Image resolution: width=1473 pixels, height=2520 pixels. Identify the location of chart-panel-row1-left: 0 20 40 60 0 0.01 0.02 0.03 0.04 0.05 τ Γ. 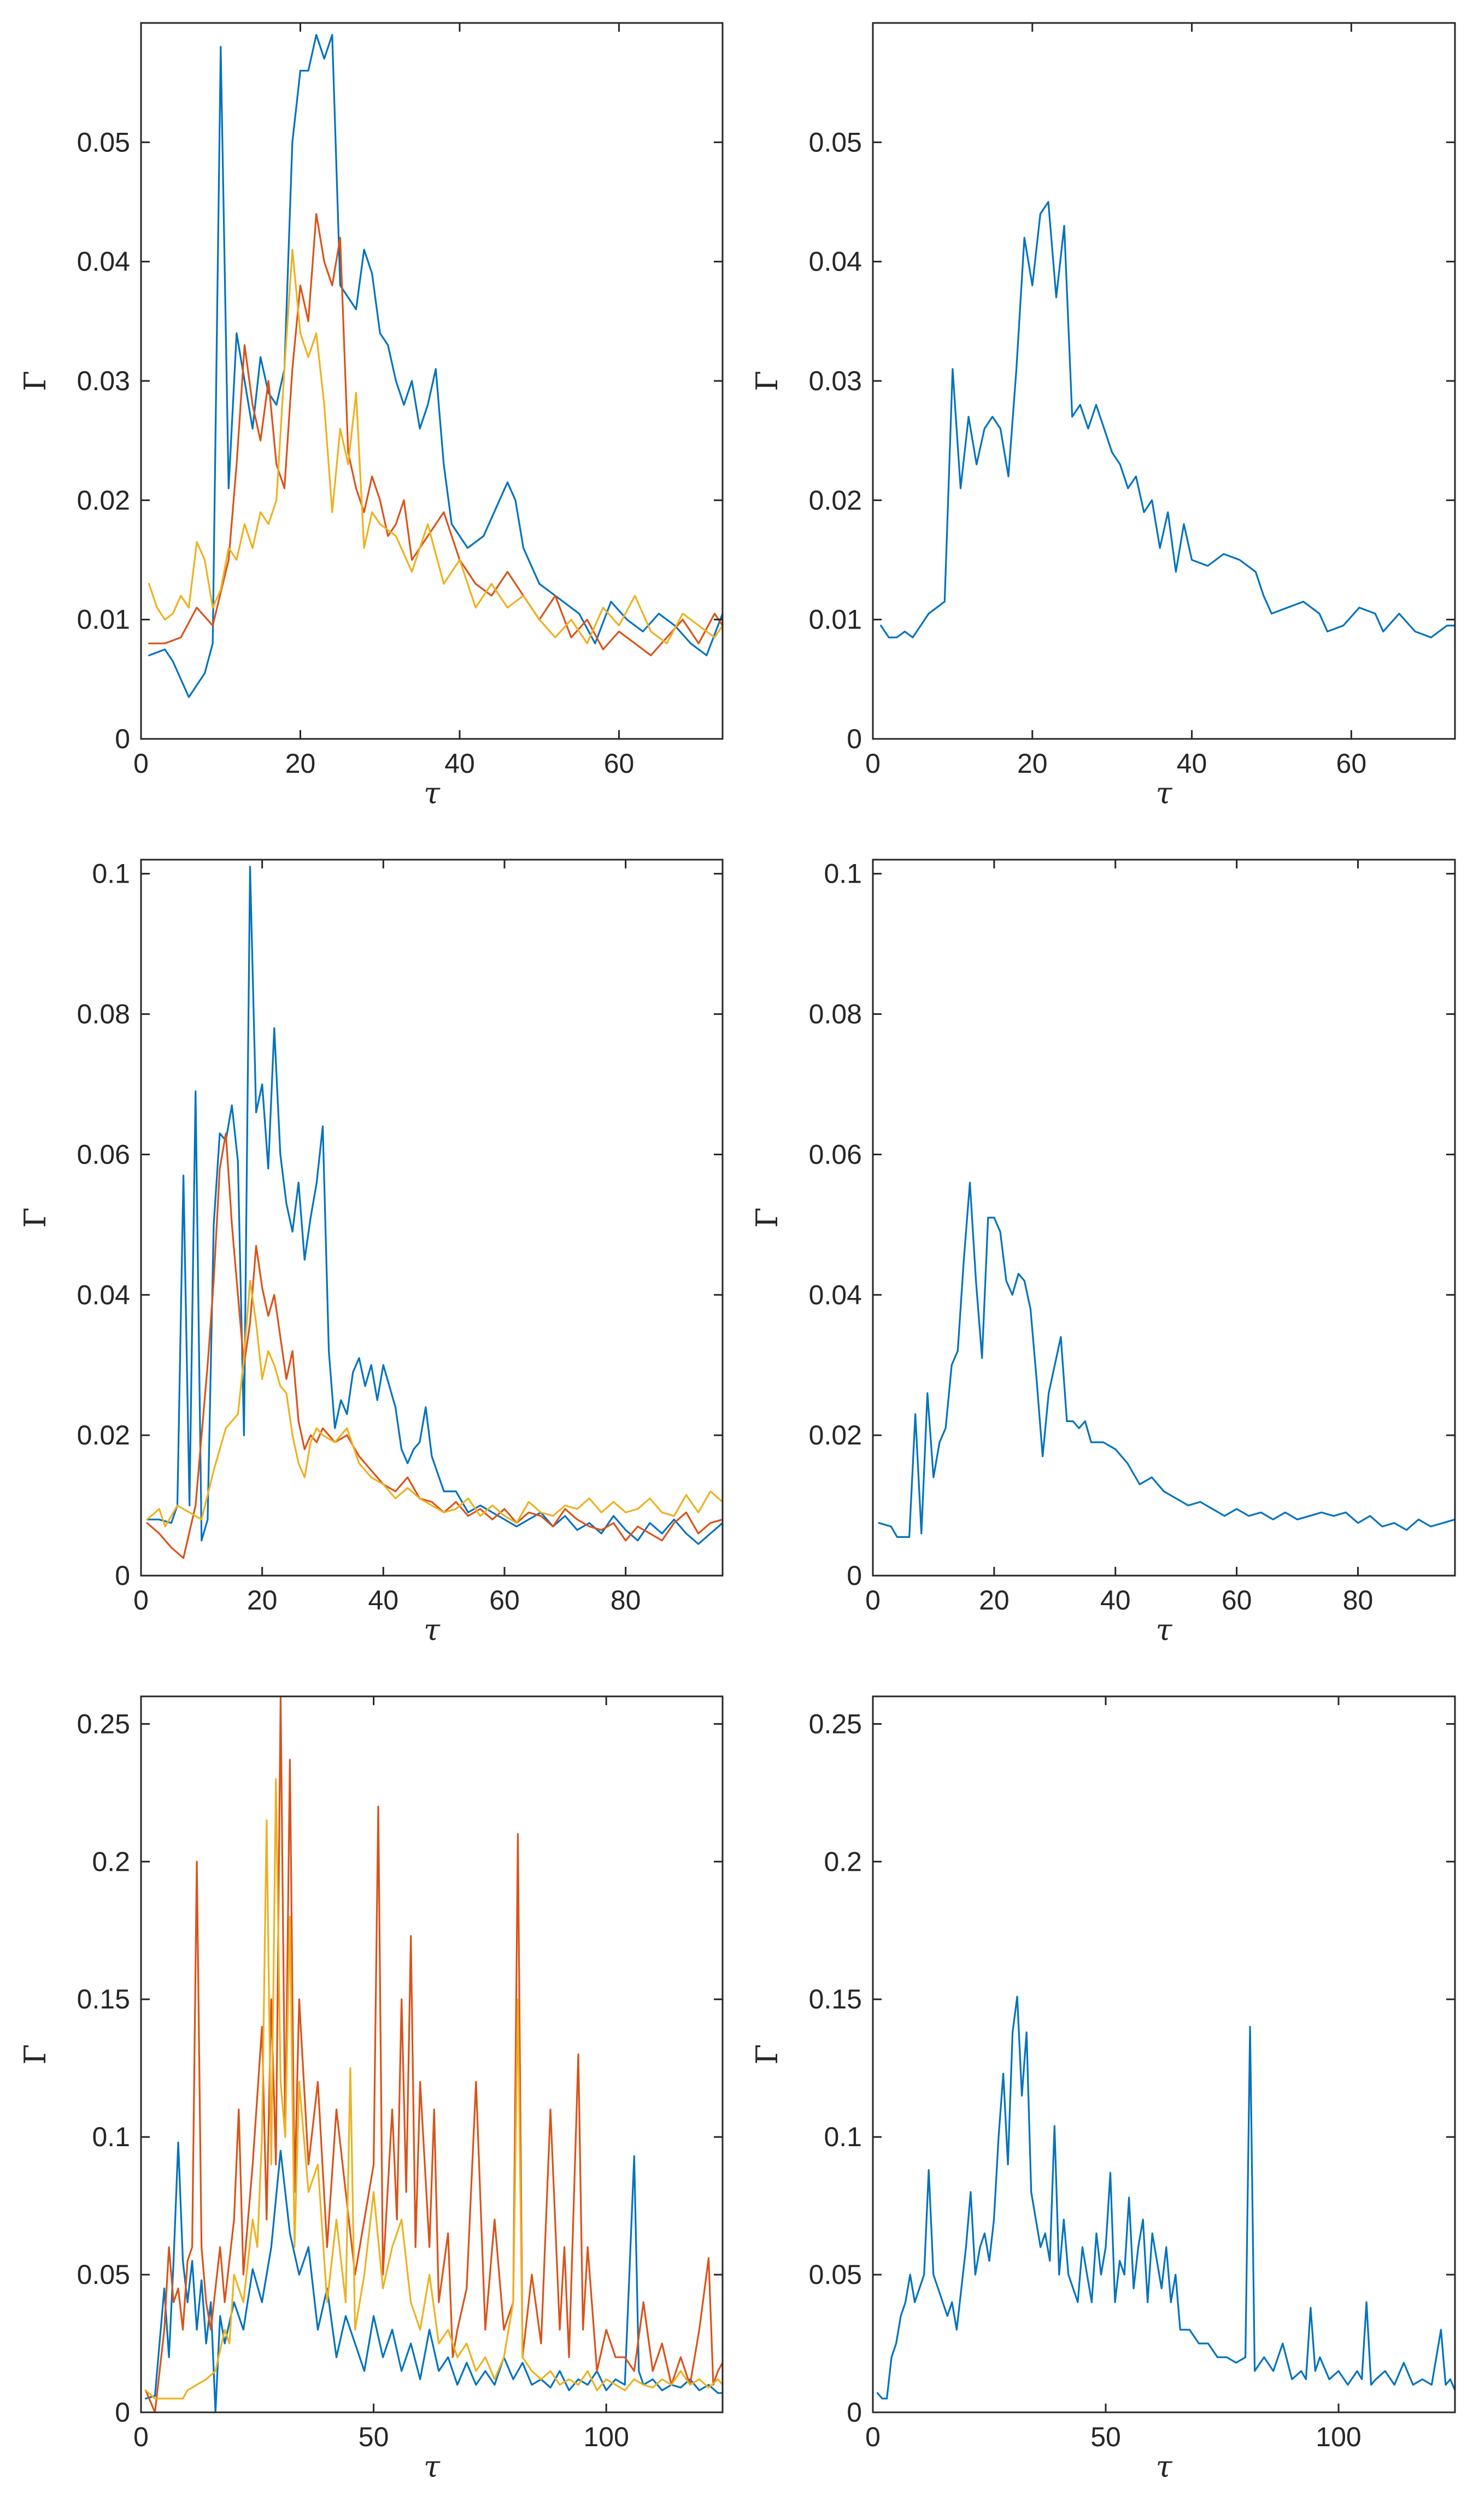
(371, 416).